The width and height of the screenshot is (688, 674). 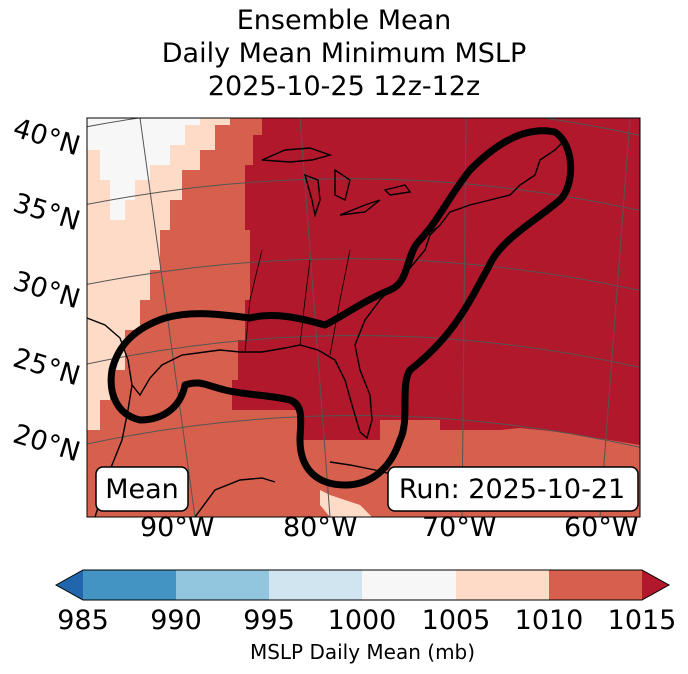 I want to click on mean-box-label: Mean, so click(x=142, y=489).